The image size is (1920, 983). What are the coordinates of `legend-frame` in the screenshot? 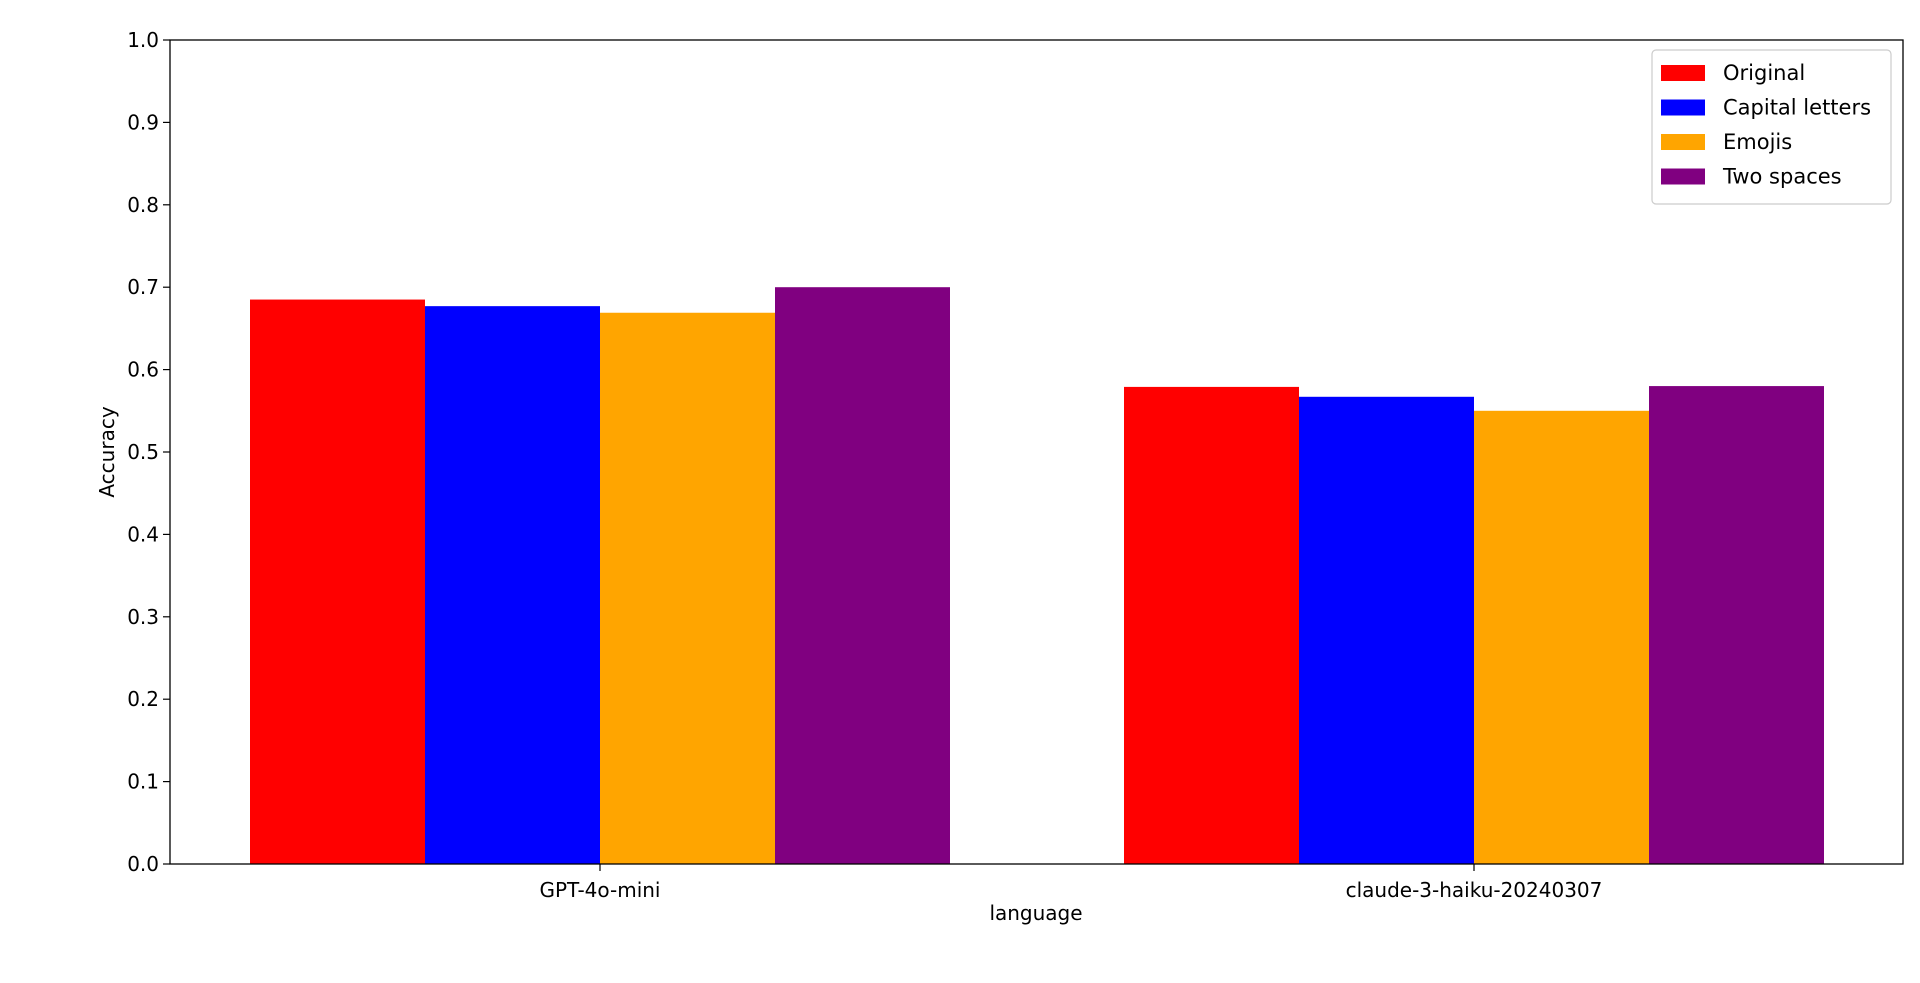 It's located at (1771, 127).